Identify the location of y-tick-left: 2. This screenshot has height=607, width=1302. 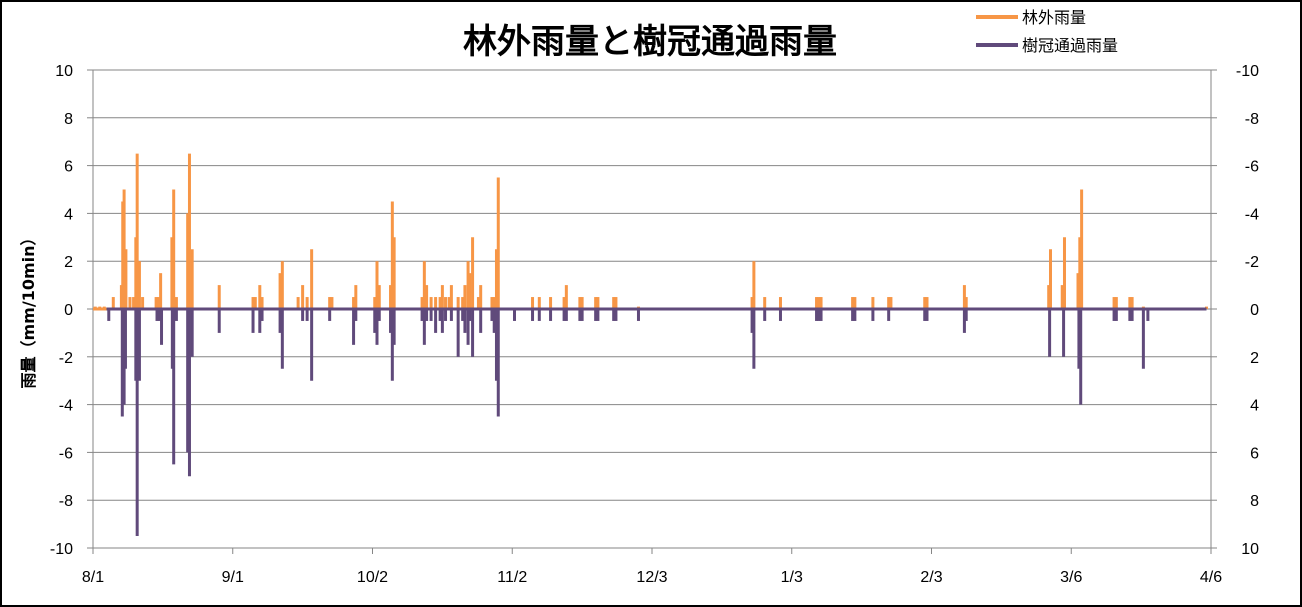
(68, 262).